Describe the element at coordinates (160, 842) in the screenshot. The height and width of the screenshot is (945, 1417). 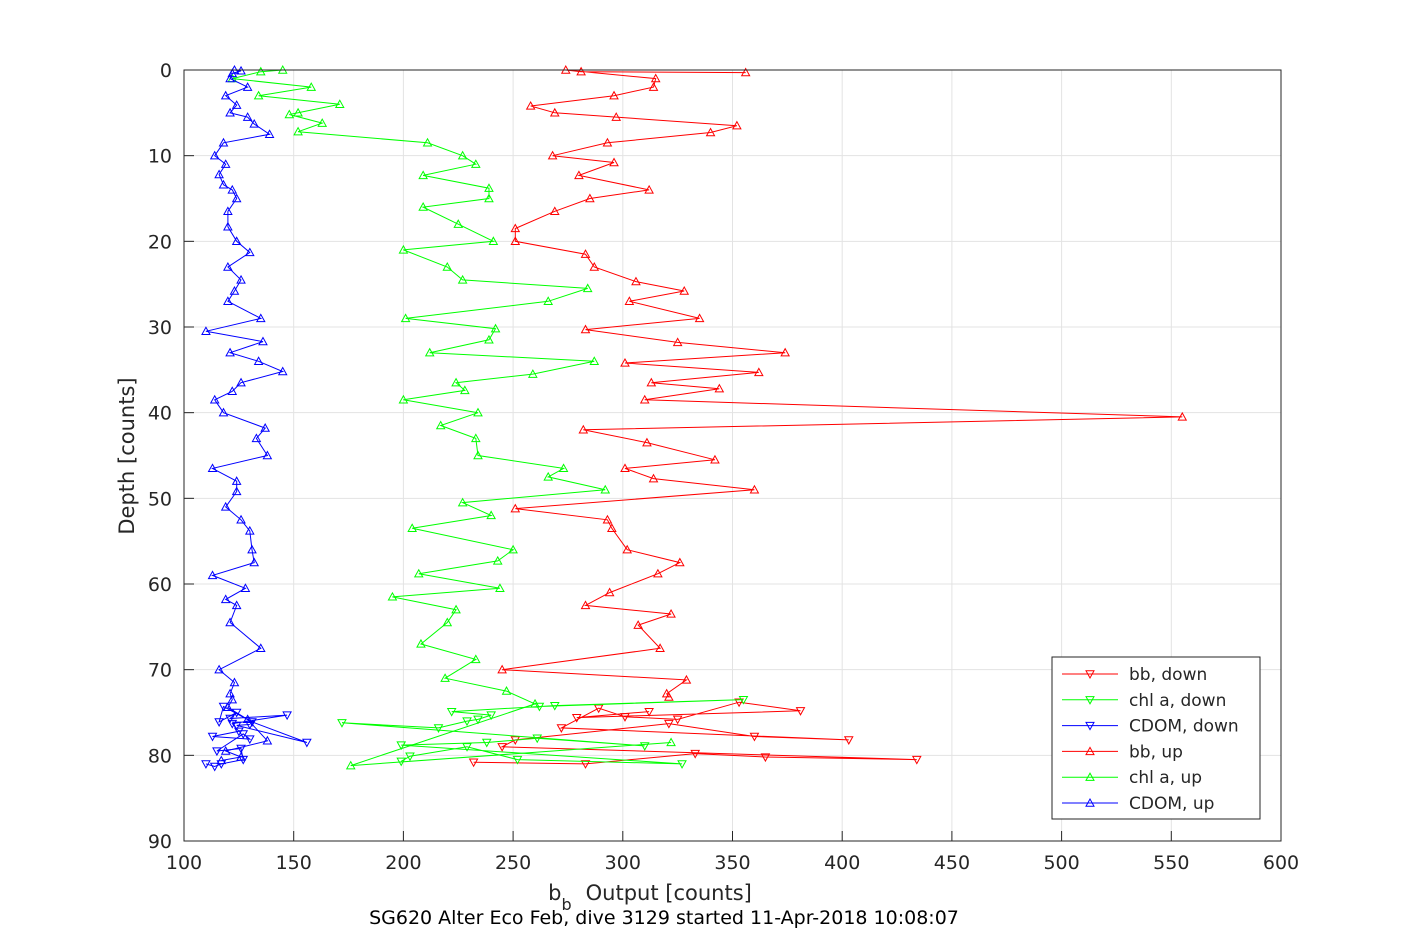
I see `y-tick-label: 90` at that location.